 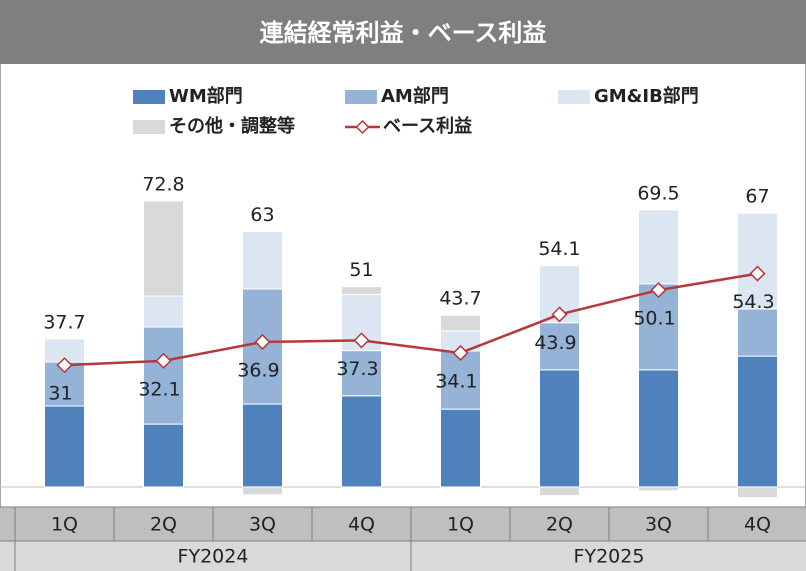 What do you see at coordinates (206, 96) in the screenshot?
I see `legend-label: WM部門` at bounding box center [206, 96].